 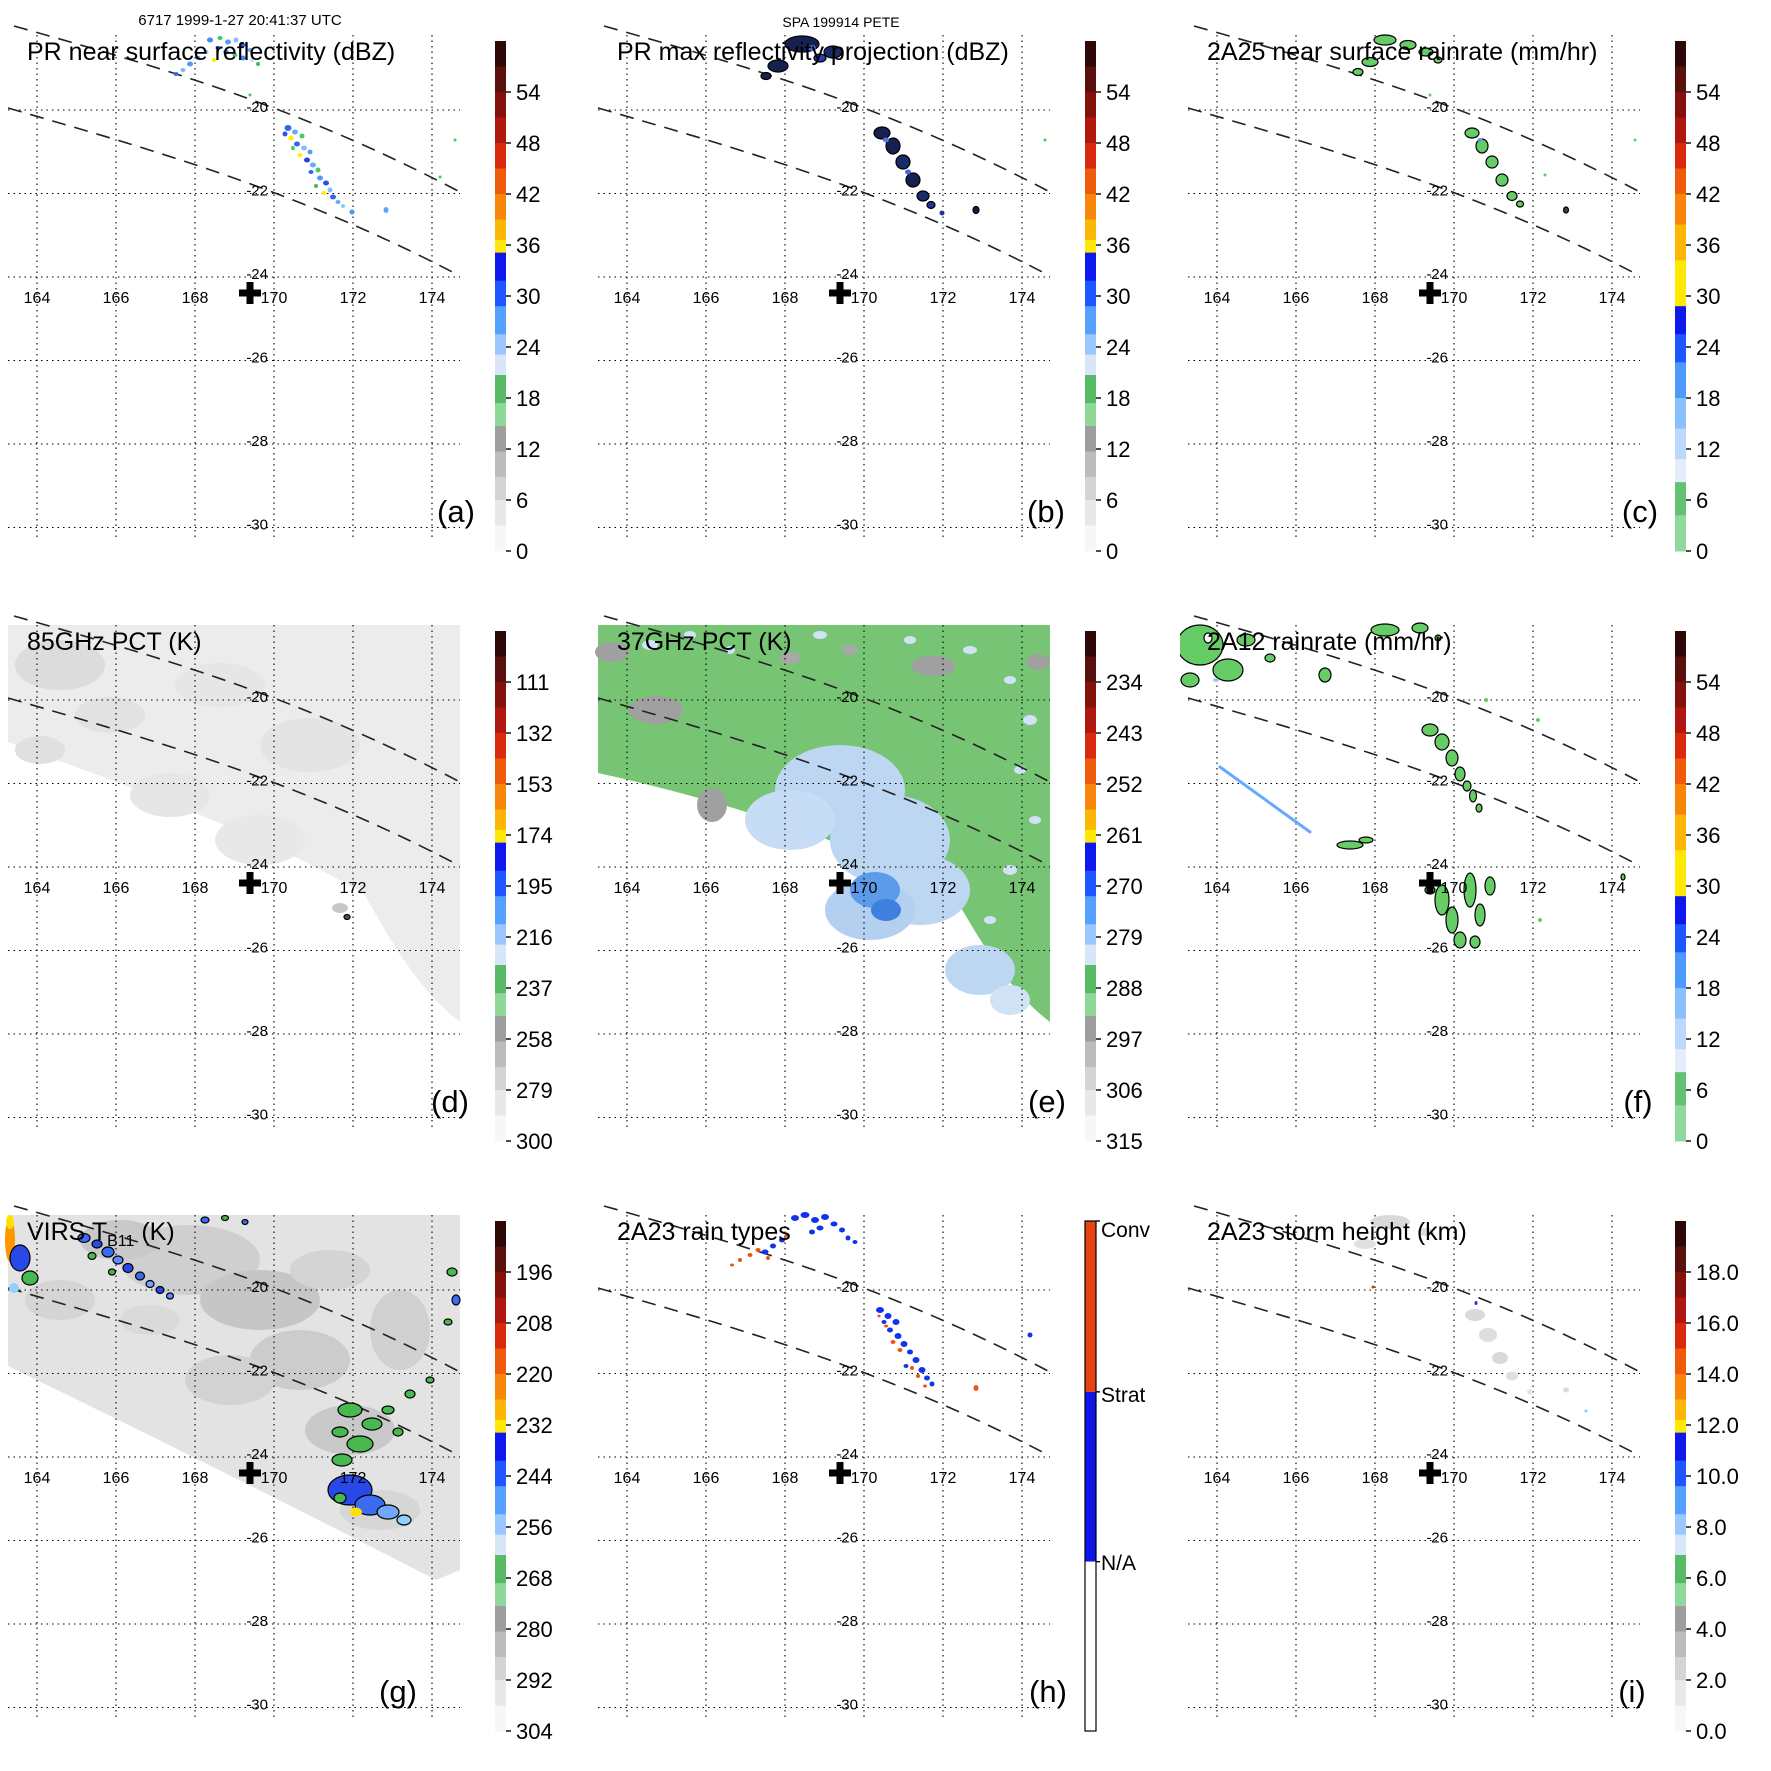 What do you see at coordinates (1118, 92) in the screenshot?
I see `colorbar-label: 54` at bounding box center [1118, 92].